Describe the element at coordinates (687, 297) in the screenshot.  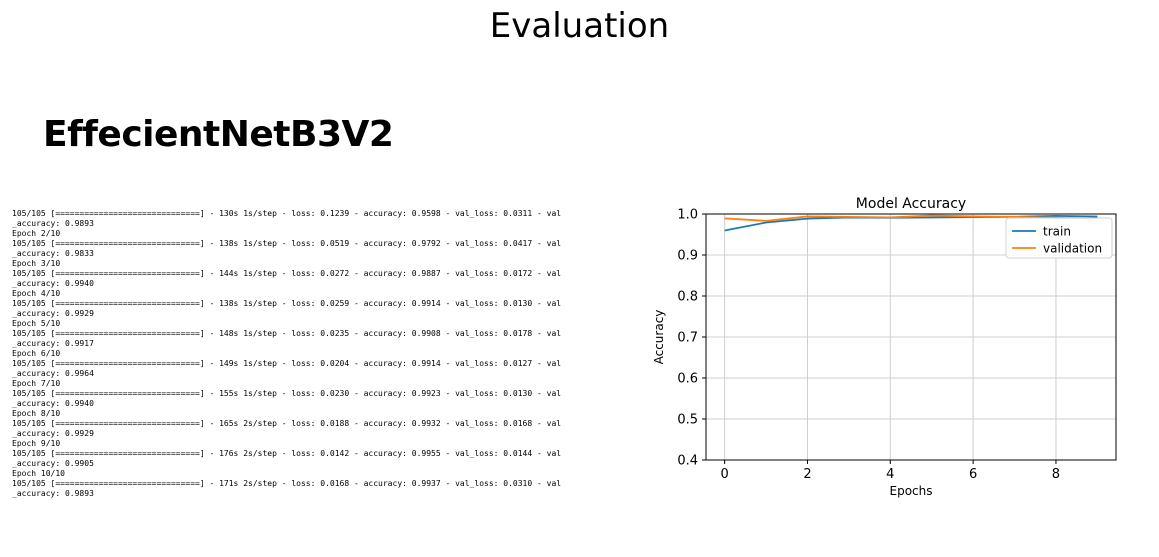
I see `y-tick-label: 0.8` at that location.